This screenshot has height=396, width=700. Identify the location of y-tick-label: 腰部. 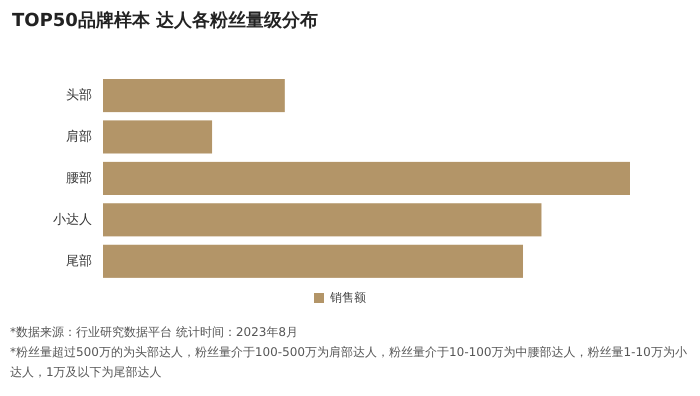
(79, 177).